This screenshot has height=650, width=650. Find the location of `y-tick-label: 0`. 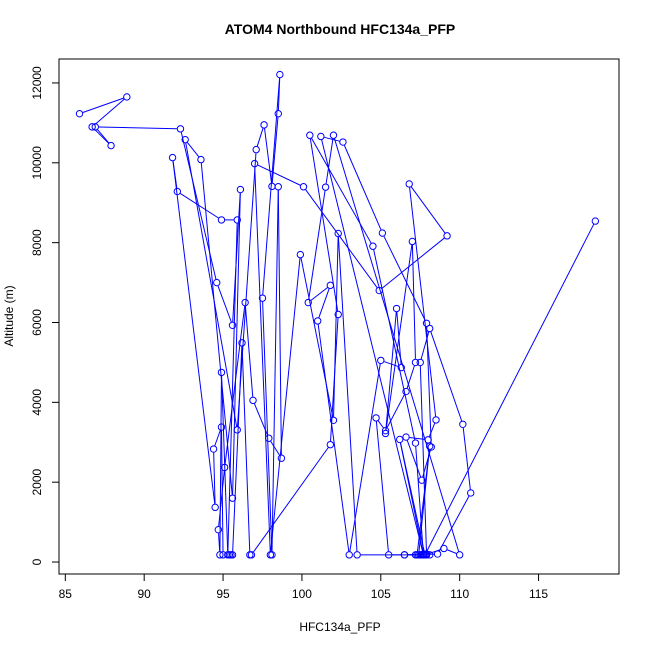

y-tick-label: 0 is located at coordinates (37, 561).